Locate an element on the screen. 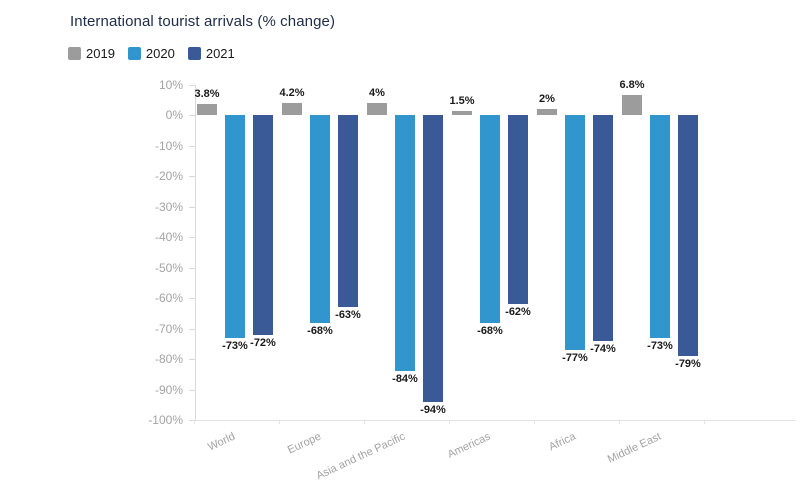 This screenshot has width=802, height=497. x-axis-label-middle-east: Middle East is located at coordinates (634, 448).